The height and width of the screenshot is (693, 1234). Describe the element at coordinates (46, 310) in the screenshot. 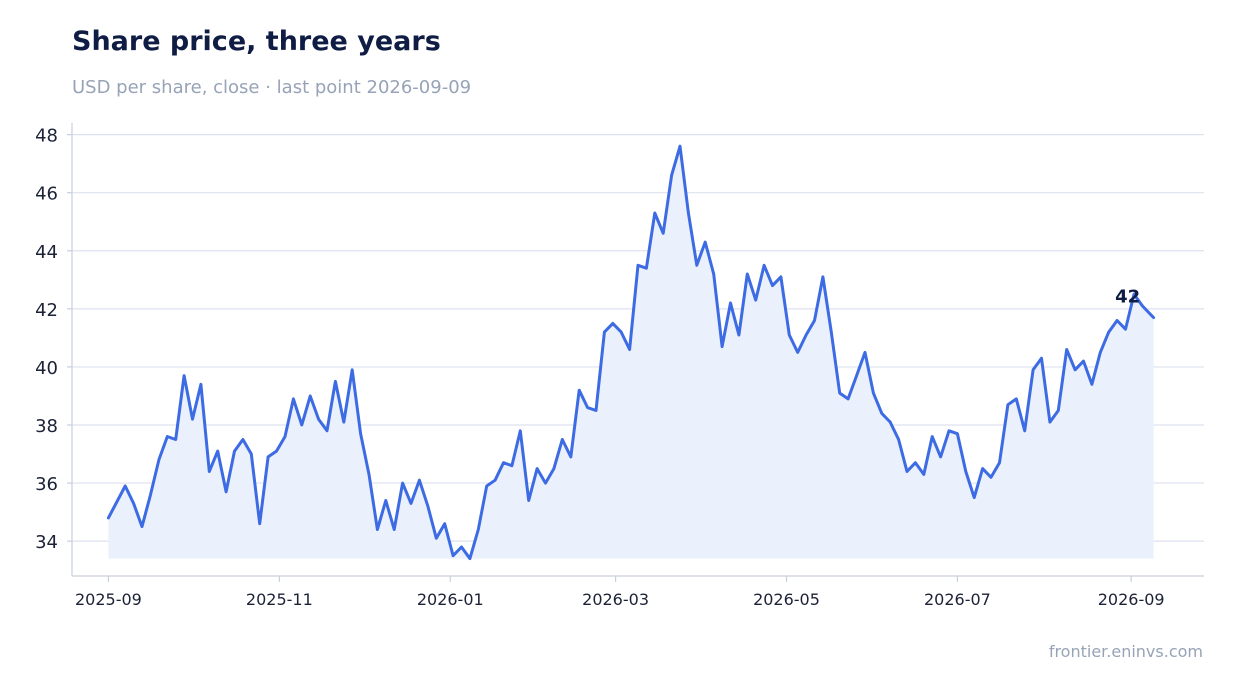

I see `y-tick-label: 42` at that location.